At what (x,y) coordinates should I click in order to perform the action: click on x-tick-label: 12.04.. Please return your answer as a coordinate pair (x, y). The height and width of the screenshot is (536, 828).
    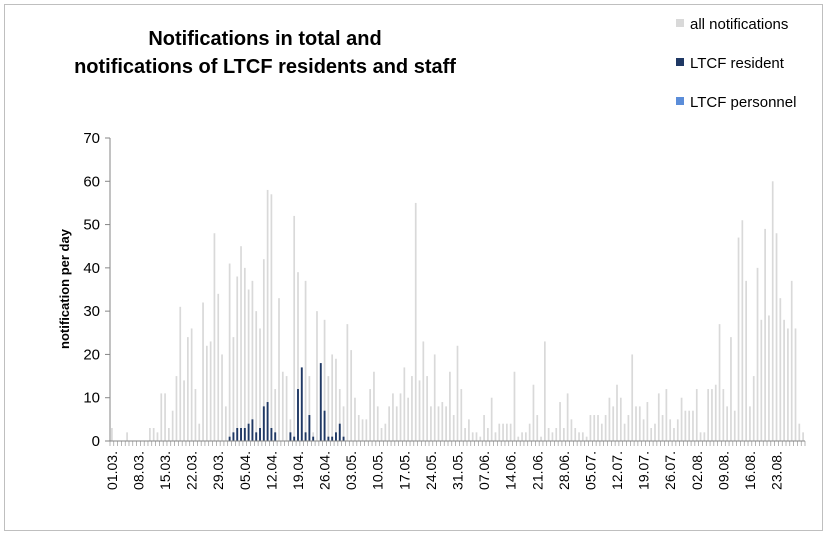
    Looking at the image, I should click on (271, 470).